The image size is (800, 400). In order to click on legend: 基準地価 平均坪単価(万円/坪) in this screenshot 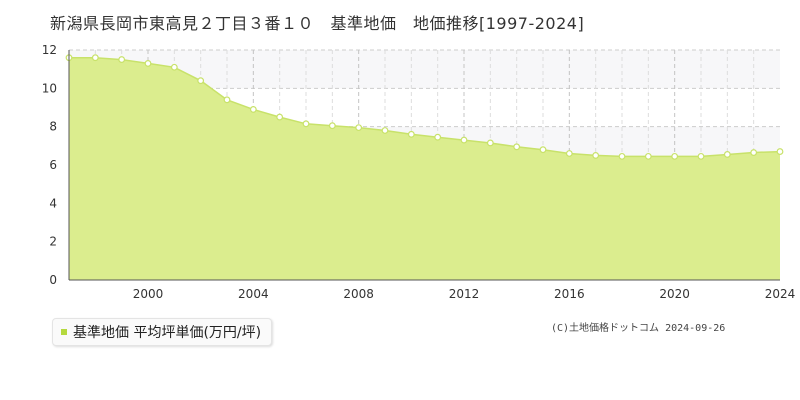, I will do `click(162, 332)`.